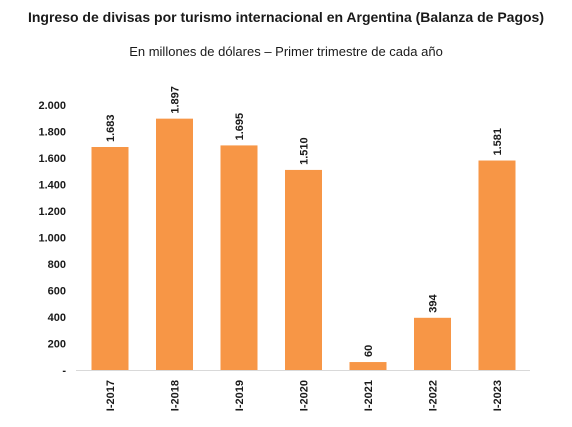 Image resolution: width=572 pixels, height=427 pixels. I want to click on y-tick-label: 1.600, so click(52, 159).